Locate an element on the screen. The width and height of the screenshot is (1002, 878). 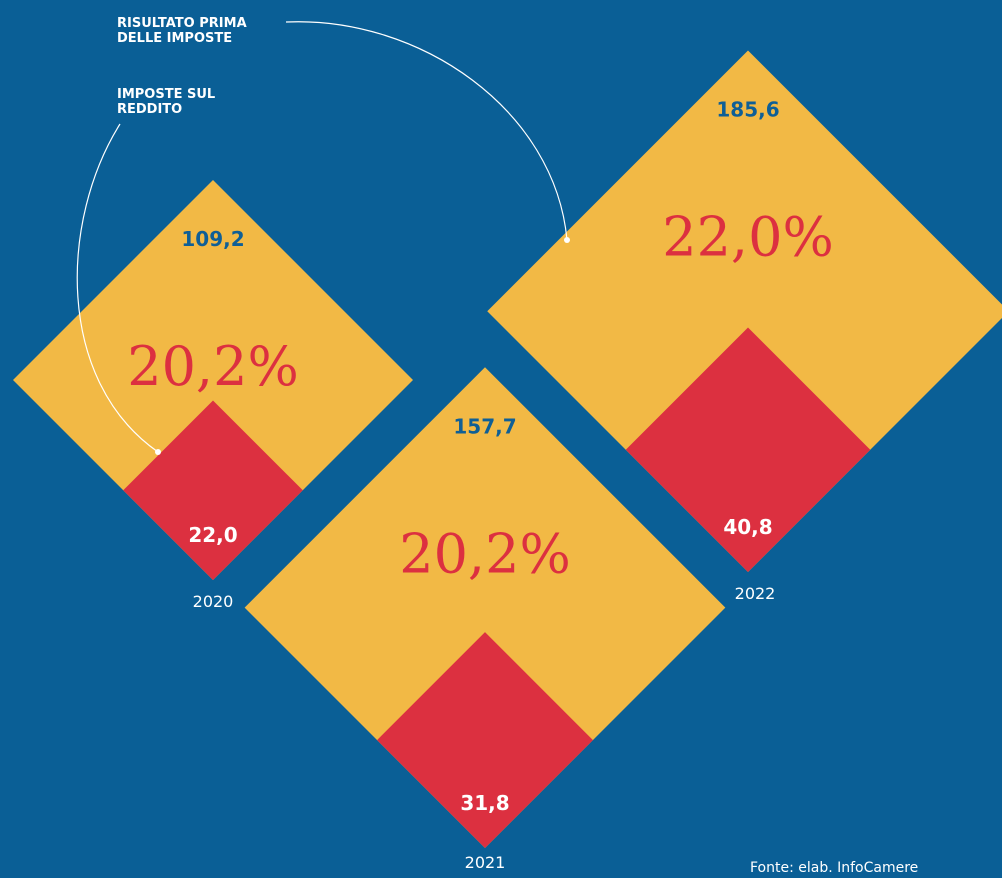
source: Fonte: elab. InfoCamere is located at coordinates (834, 868).